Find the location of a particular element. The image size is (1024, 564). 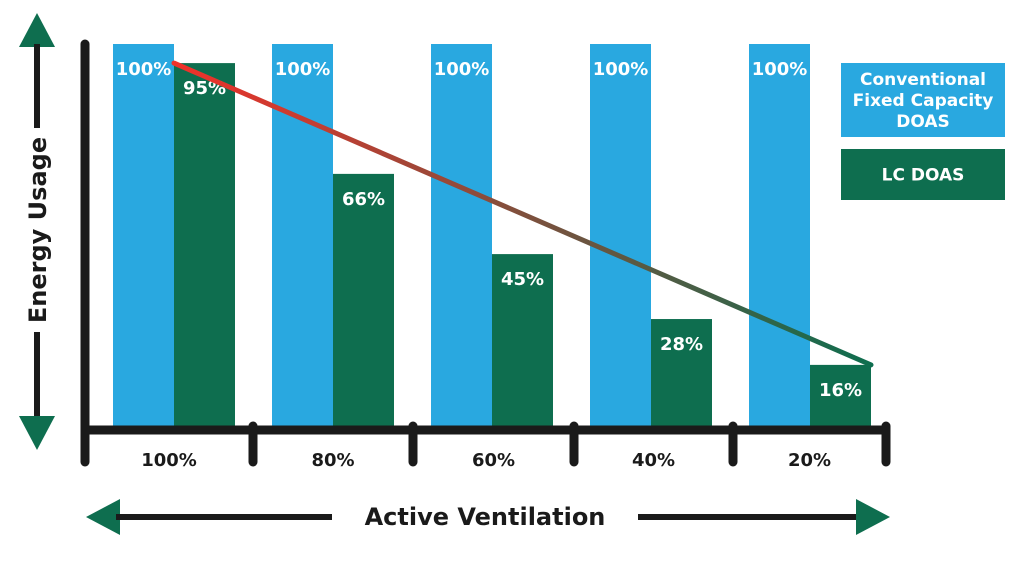

x-tick-label-3: 40% is located at coordinates (653, 460).